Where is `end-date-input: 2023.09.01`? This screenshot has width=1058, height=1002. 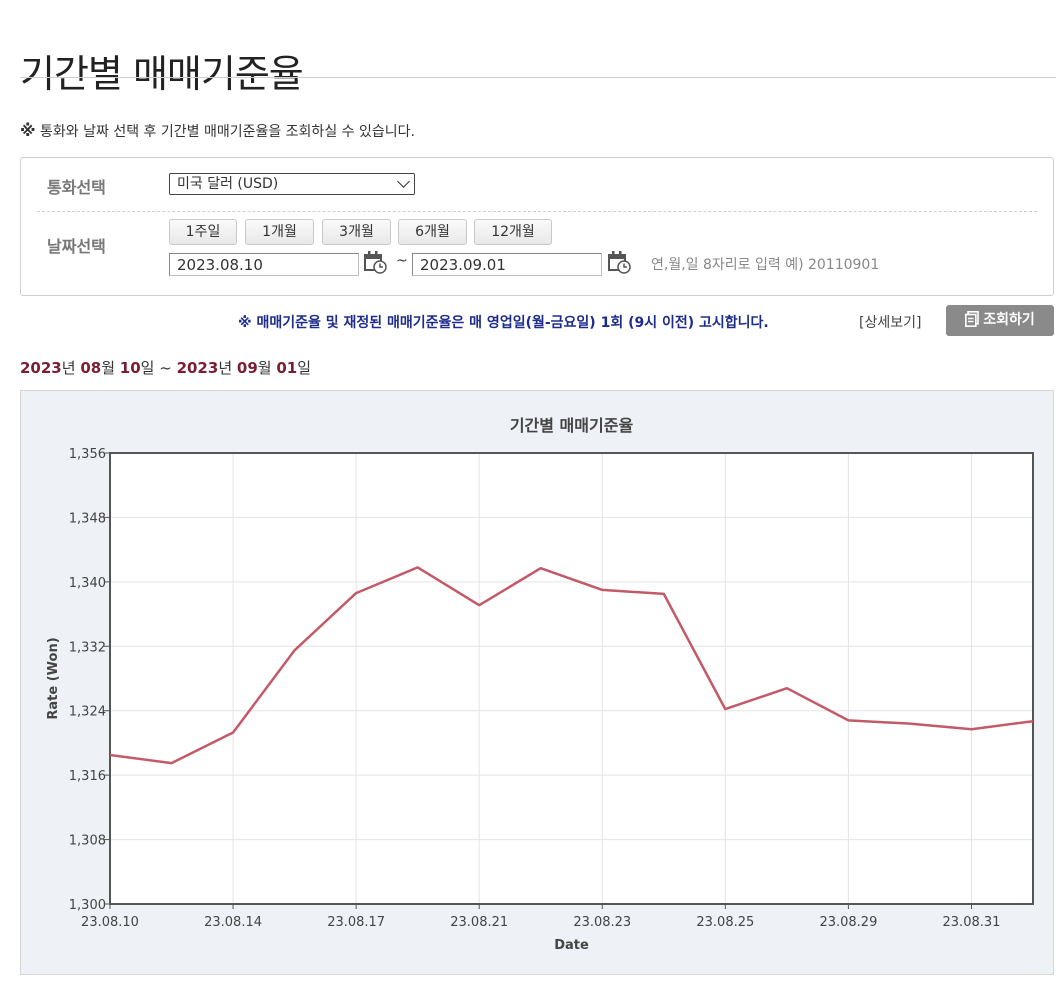
end-date-input: 2023.09.01 is located at coordinates (507, 264).